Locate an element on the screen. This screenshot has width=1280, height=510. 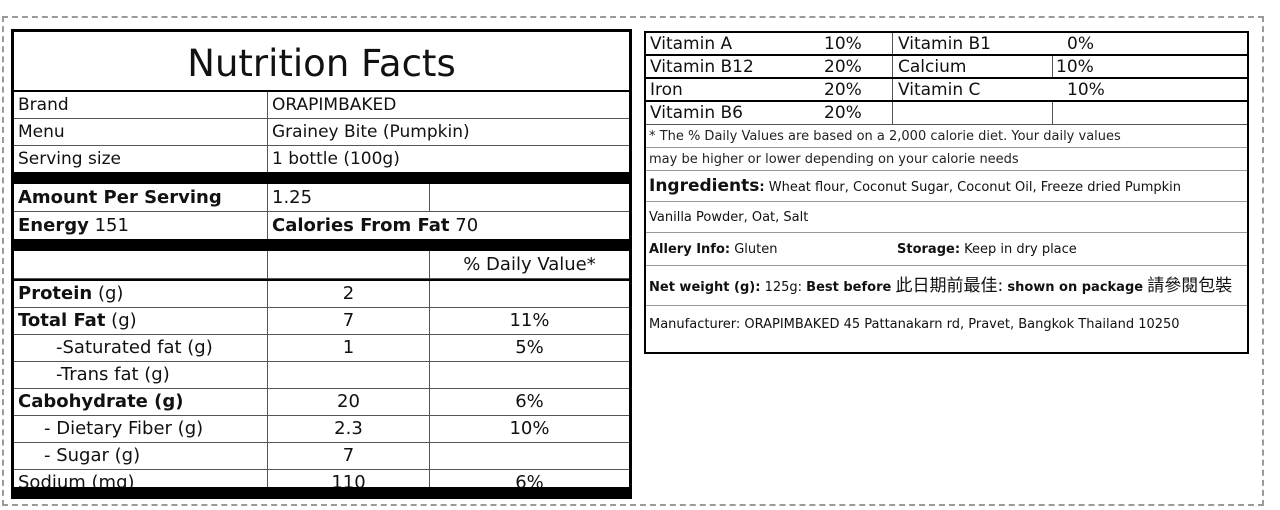
nutrient-name: - Sugar (g) is located at coordinates (141, 456).